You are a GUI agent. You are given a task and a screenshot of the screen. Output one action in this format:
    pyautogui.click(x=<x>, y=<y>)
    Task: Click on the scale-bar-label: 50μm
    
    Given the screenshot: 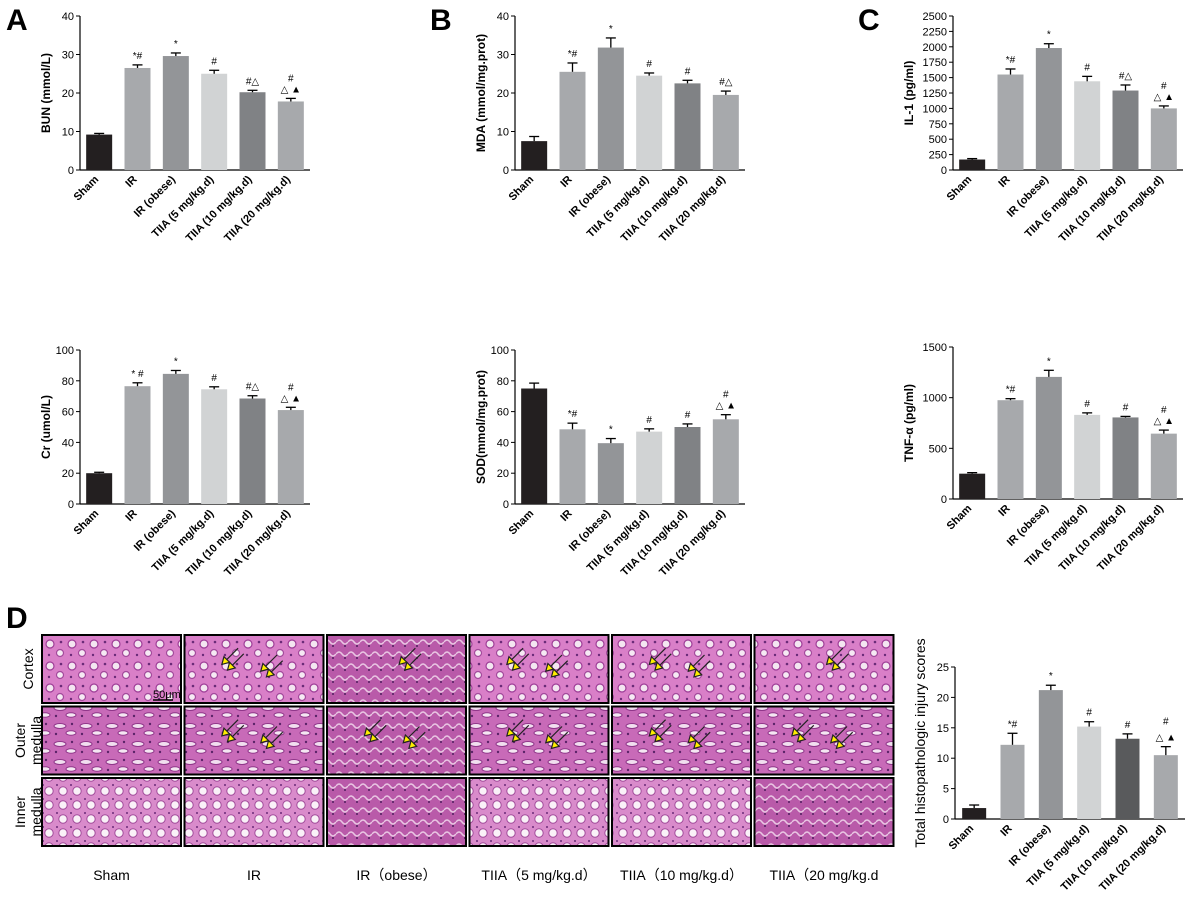 What is the action you would take?
    pyautogui.click(x=167, y=695)
    